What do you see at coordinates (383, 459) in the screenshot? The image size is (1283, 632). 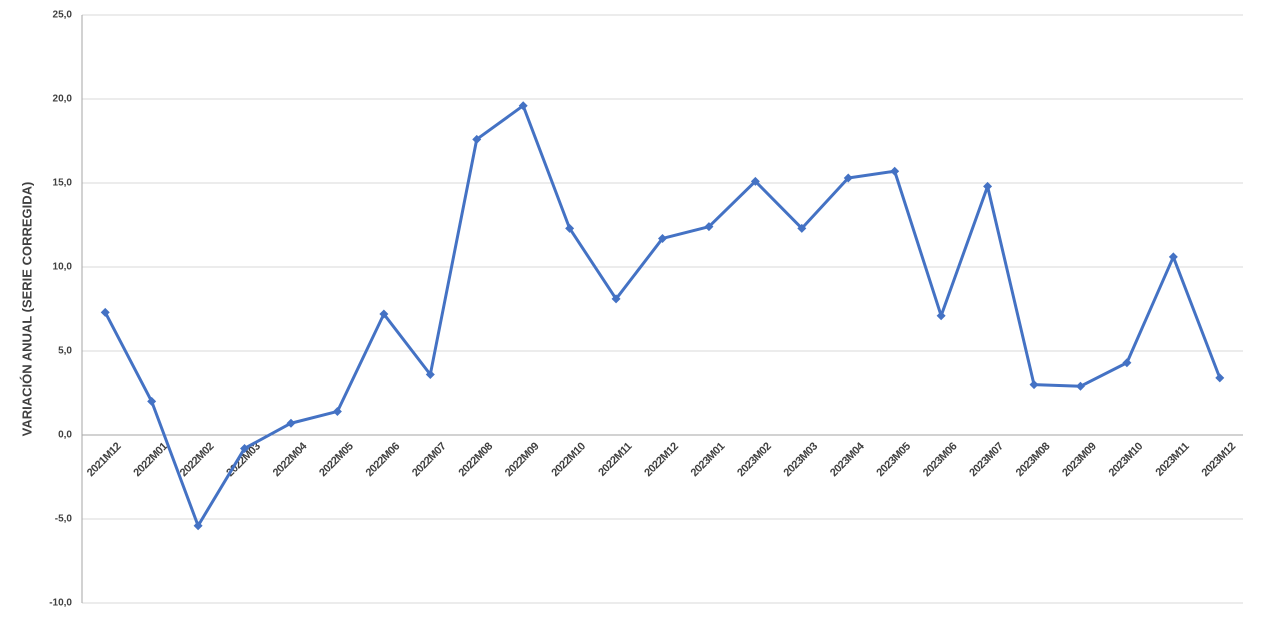 I see `x-tick-label: 2022M06` at bounding box center [383, 459].